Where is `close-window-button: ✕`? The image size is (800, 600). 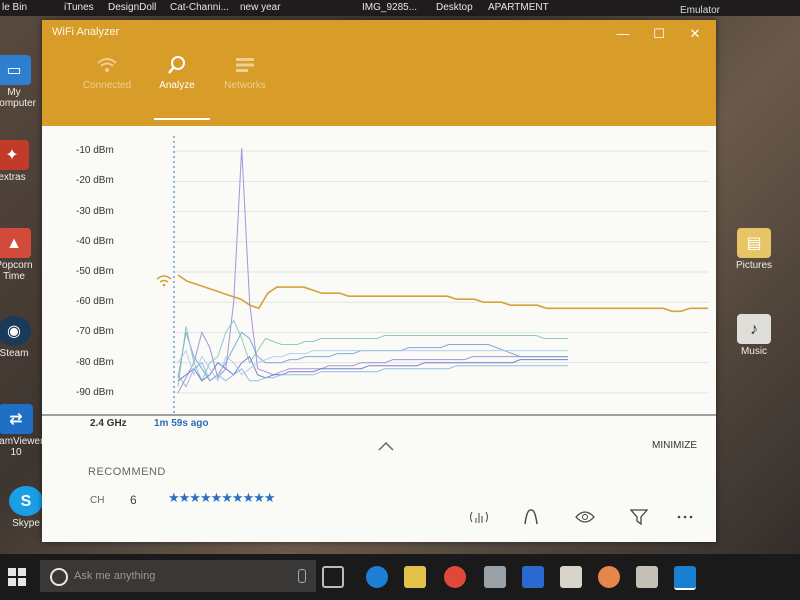 close-window-button: ✕ is located at coordinates (695, 33).